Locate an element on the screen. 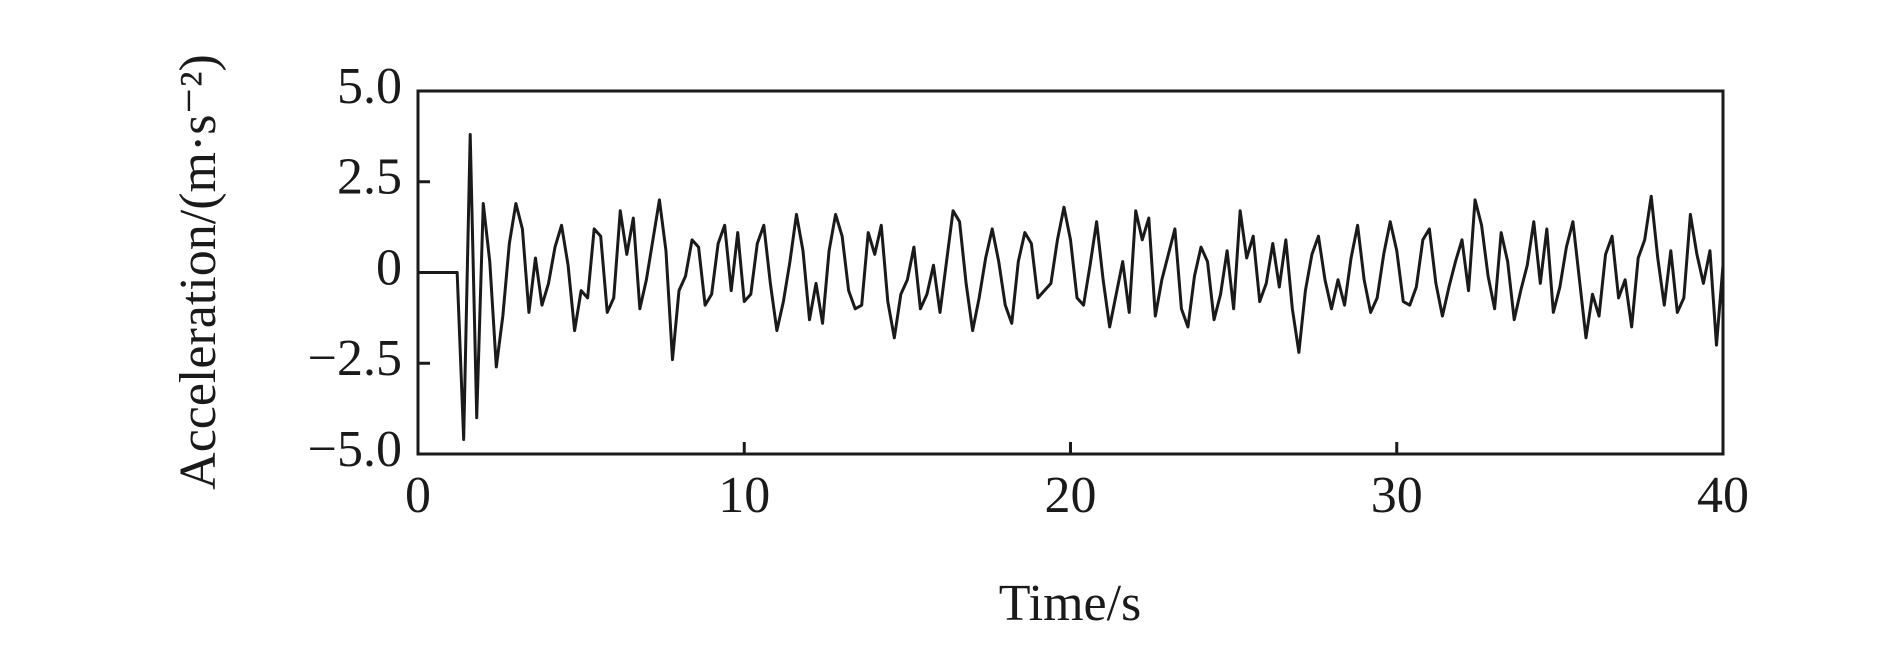 This screenshot has height=645, width=1890. y-tick-label: 5.0 is located at coordinates (369, 86).